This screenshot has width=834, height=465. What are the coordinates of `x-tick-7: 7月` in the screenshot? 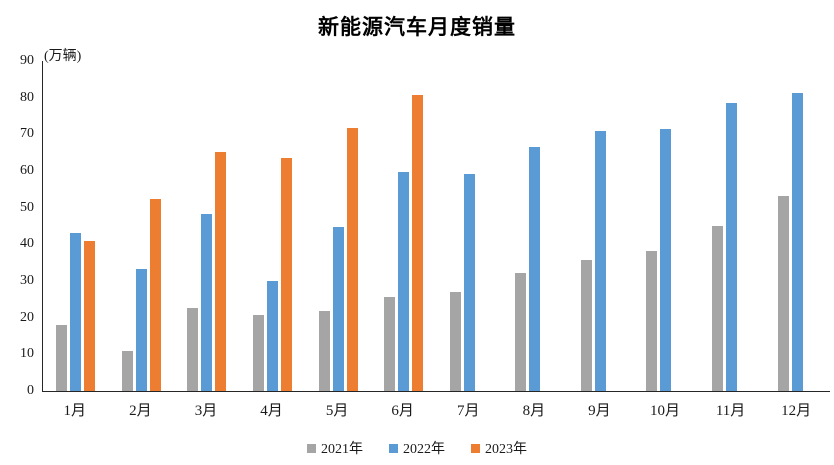 It's located at (468, 411).